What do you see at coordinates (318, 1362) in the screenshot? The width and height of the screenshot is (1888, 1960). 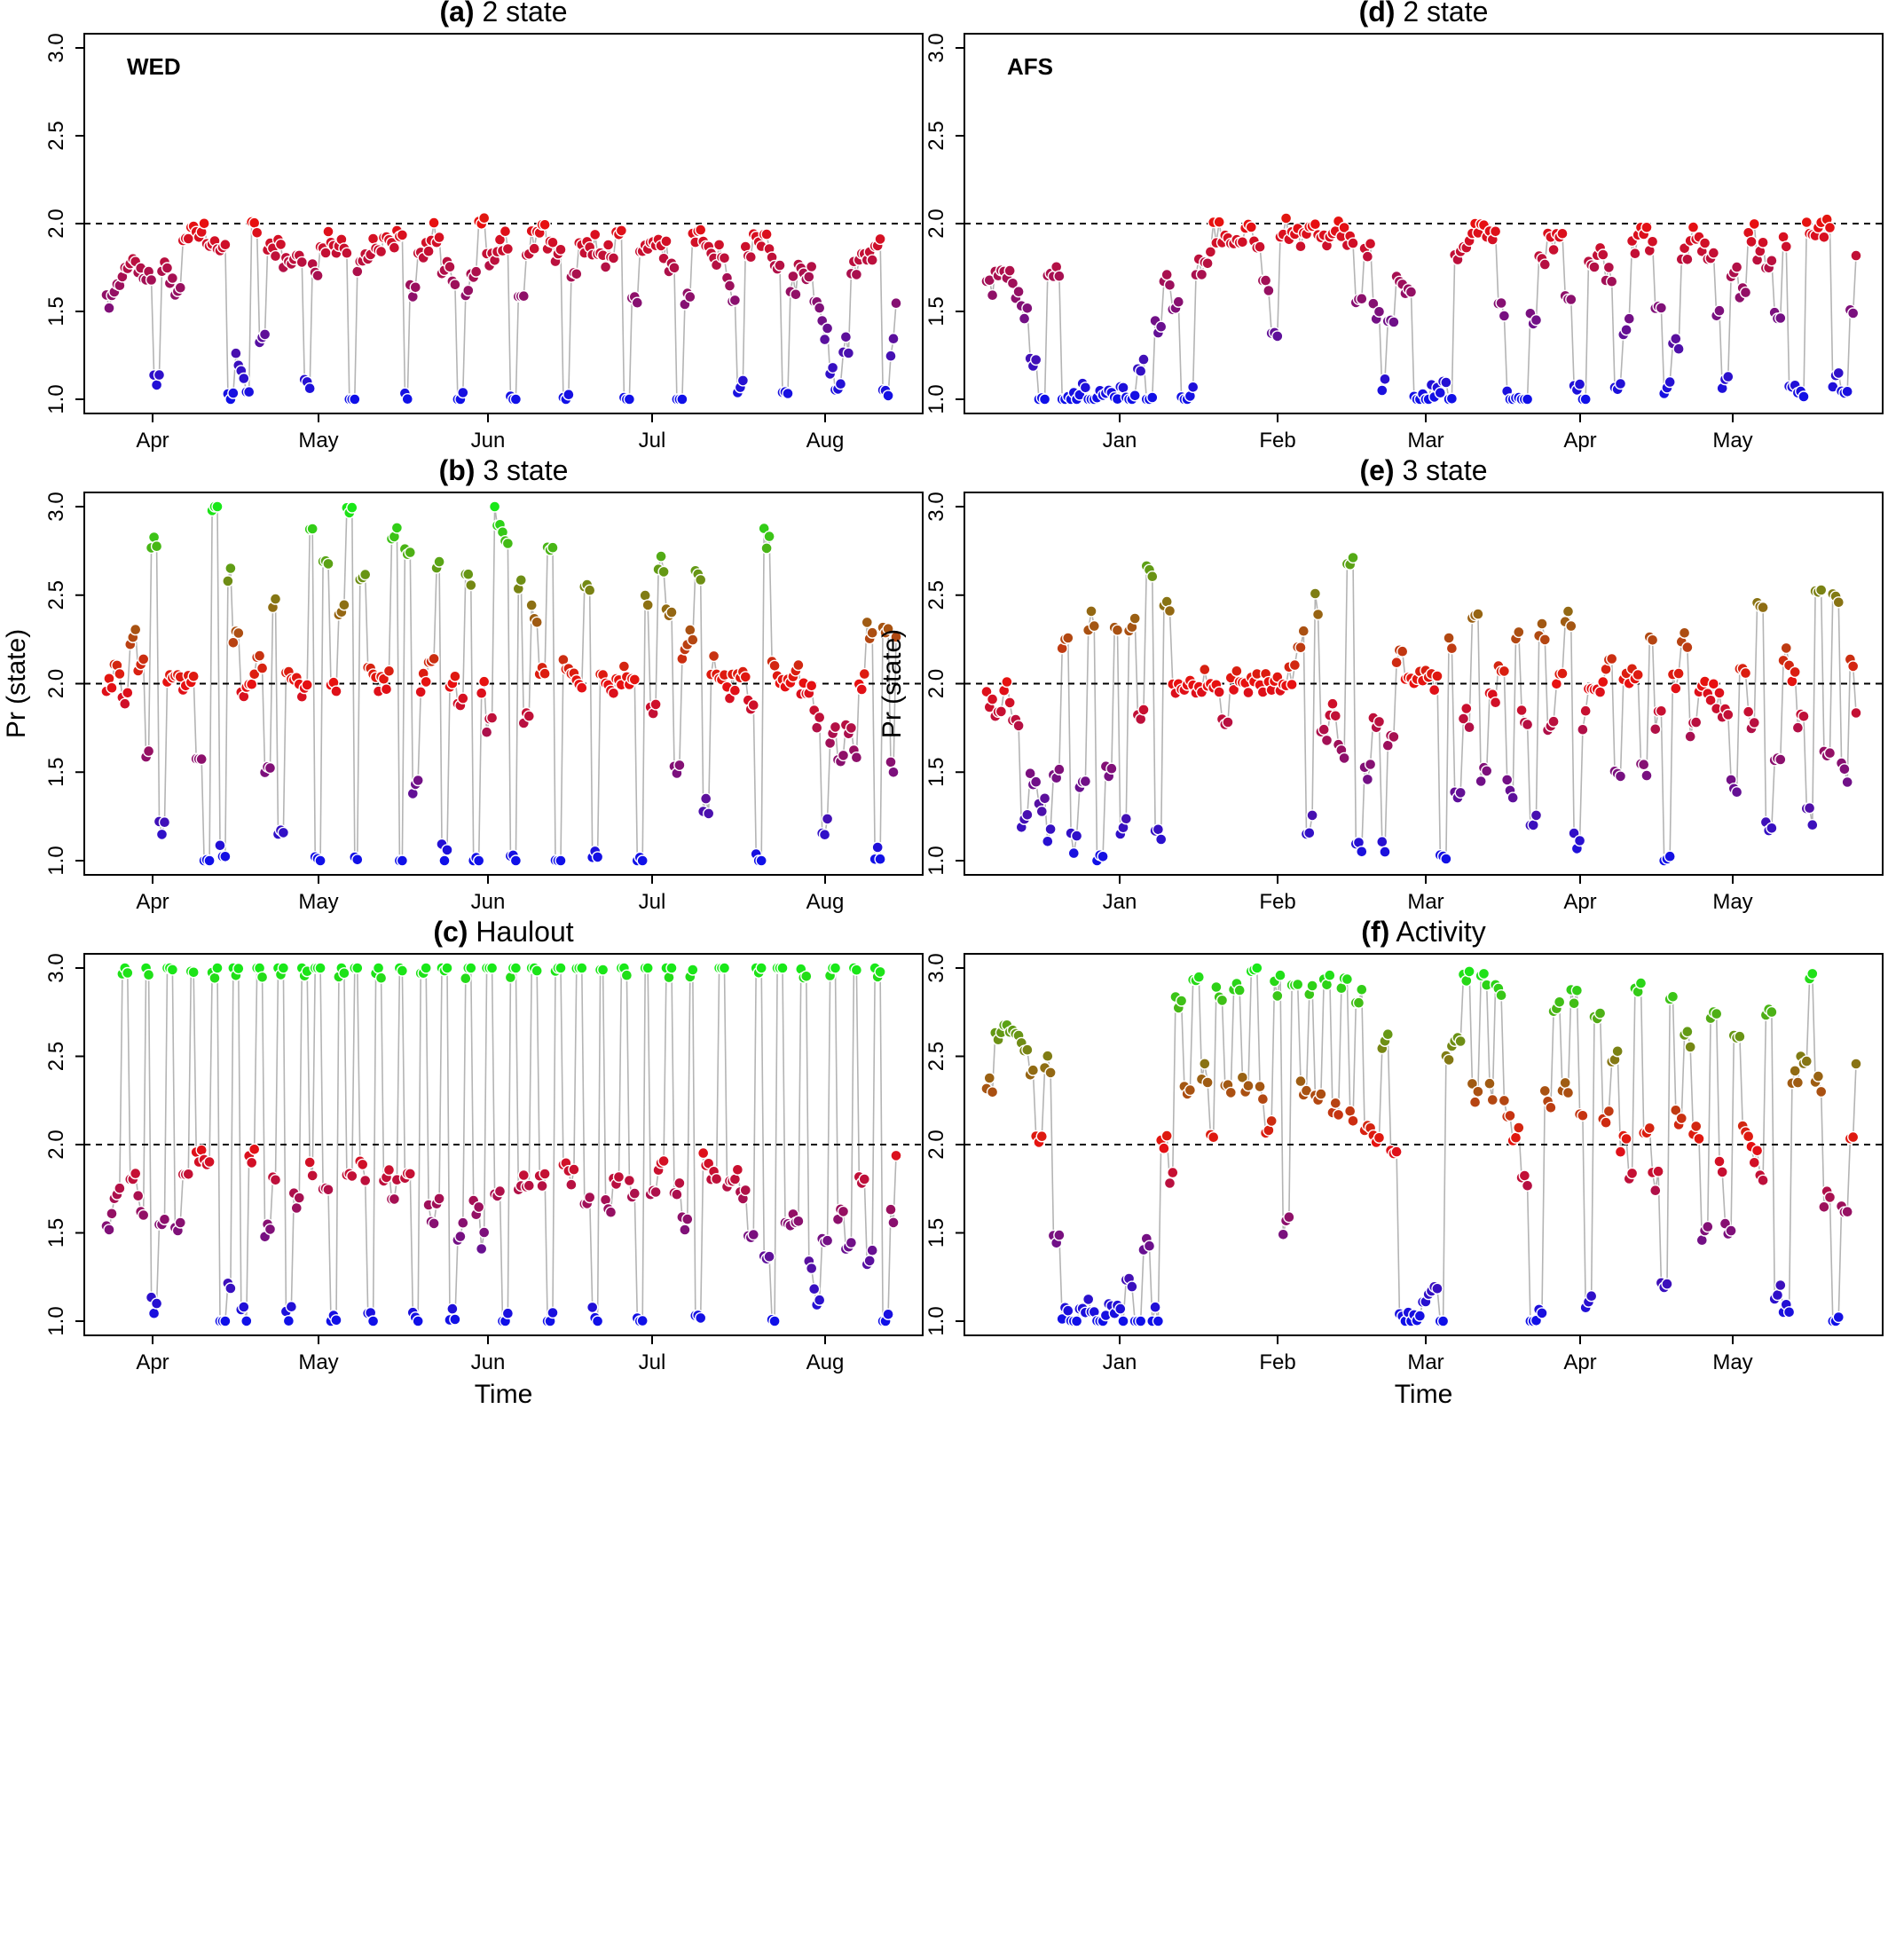 I see `x-tick-label-c: May` at bounding box center [318, 1362].